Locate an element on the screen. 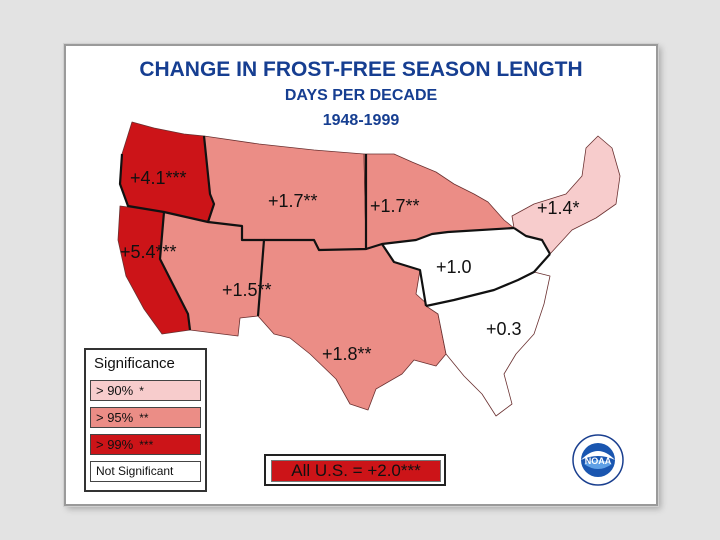 The width and height of the screenshot is (720, 540). summary-value: All U.S. = +2.0*** is located at coordinates (356, 471).